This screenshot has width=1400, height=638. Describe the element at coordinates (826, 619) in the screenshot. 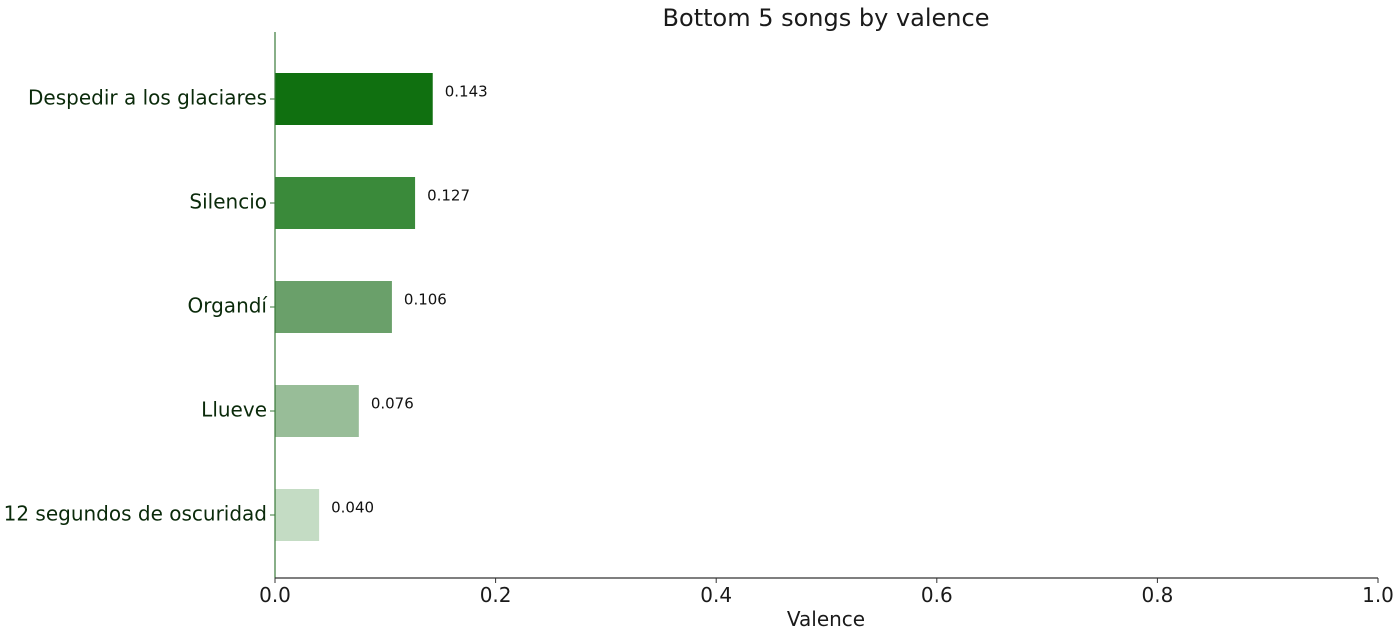

I see `x-axis-label: Valence` at that location.